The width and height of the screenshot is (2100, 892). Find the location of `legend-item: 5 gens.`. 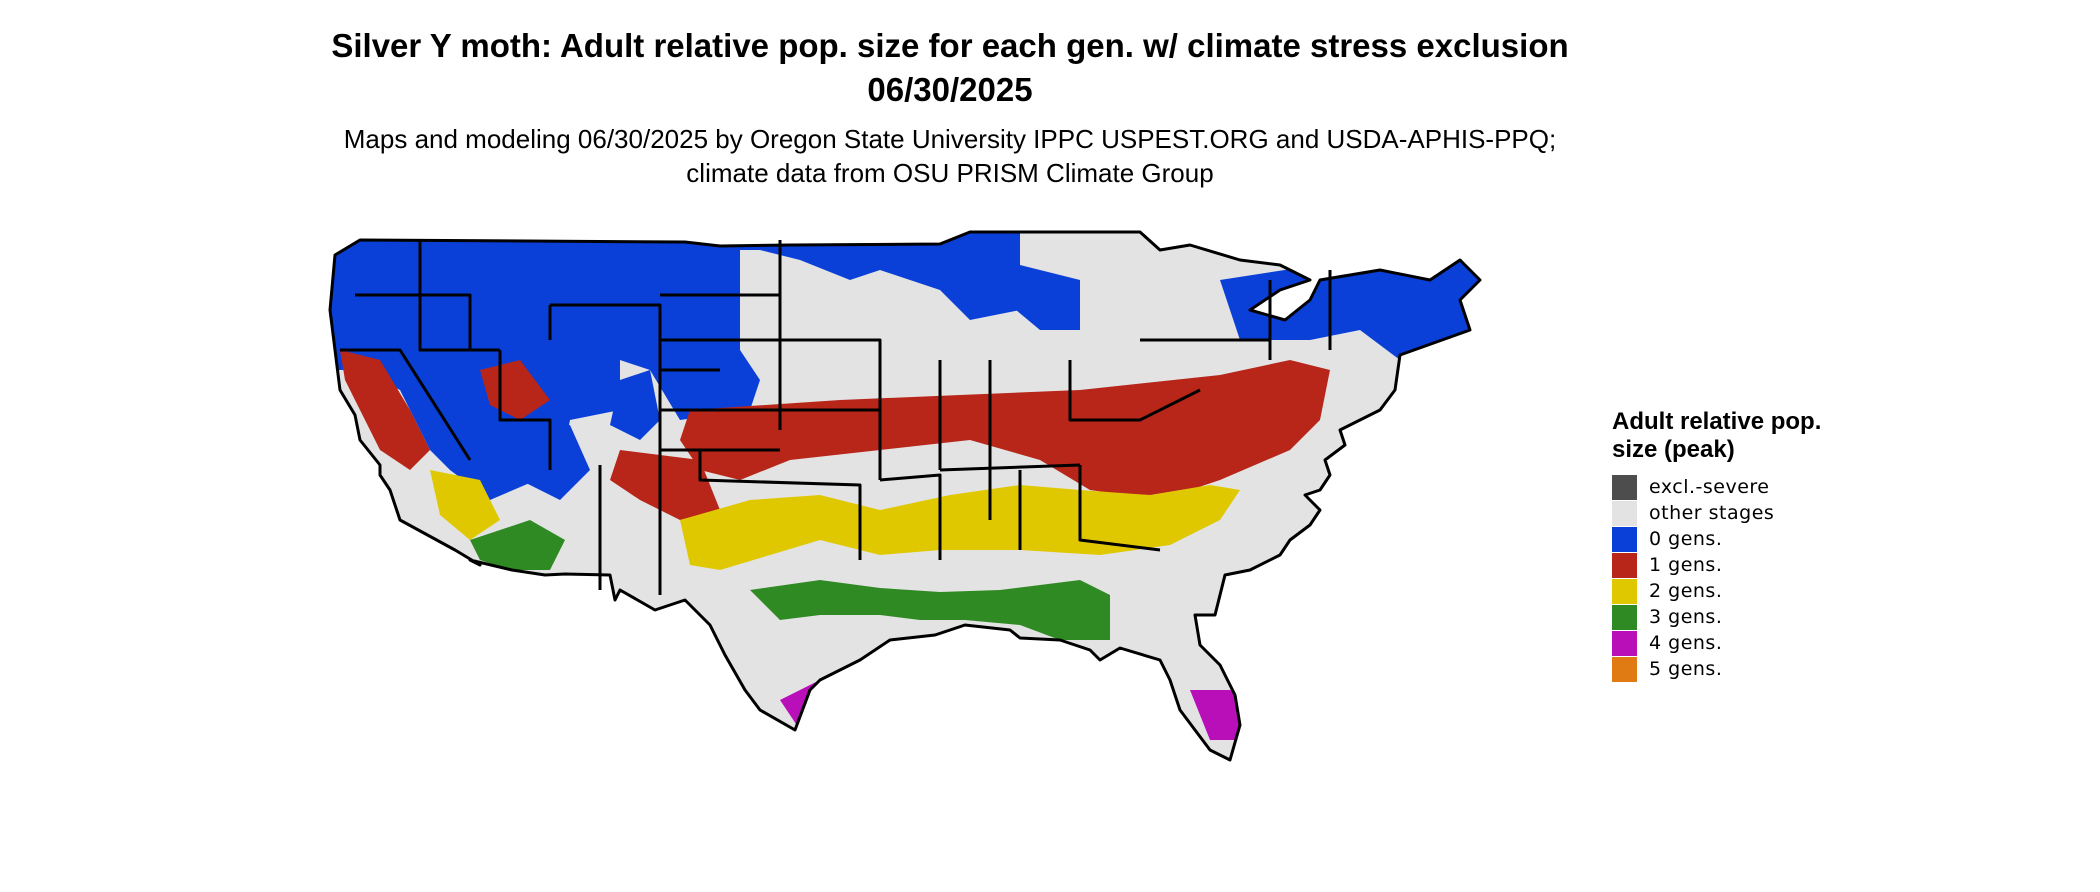

legend-item: 5 gens. is located at coordinates (1762, 669).